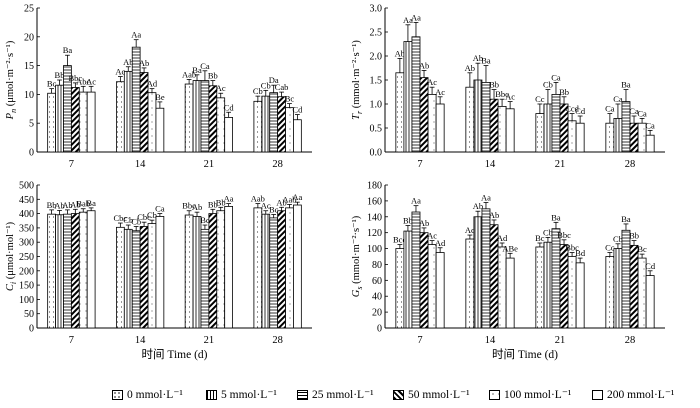  I want to click on legend-swatch-dots, so click(117, 395).